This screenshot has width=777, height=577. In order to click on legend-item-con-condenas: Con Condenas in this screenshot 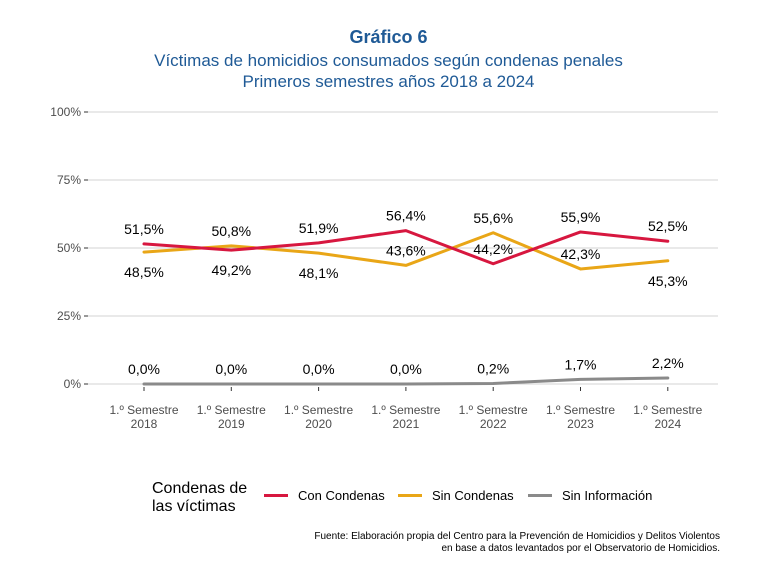, I will do `click(324, 495)`.